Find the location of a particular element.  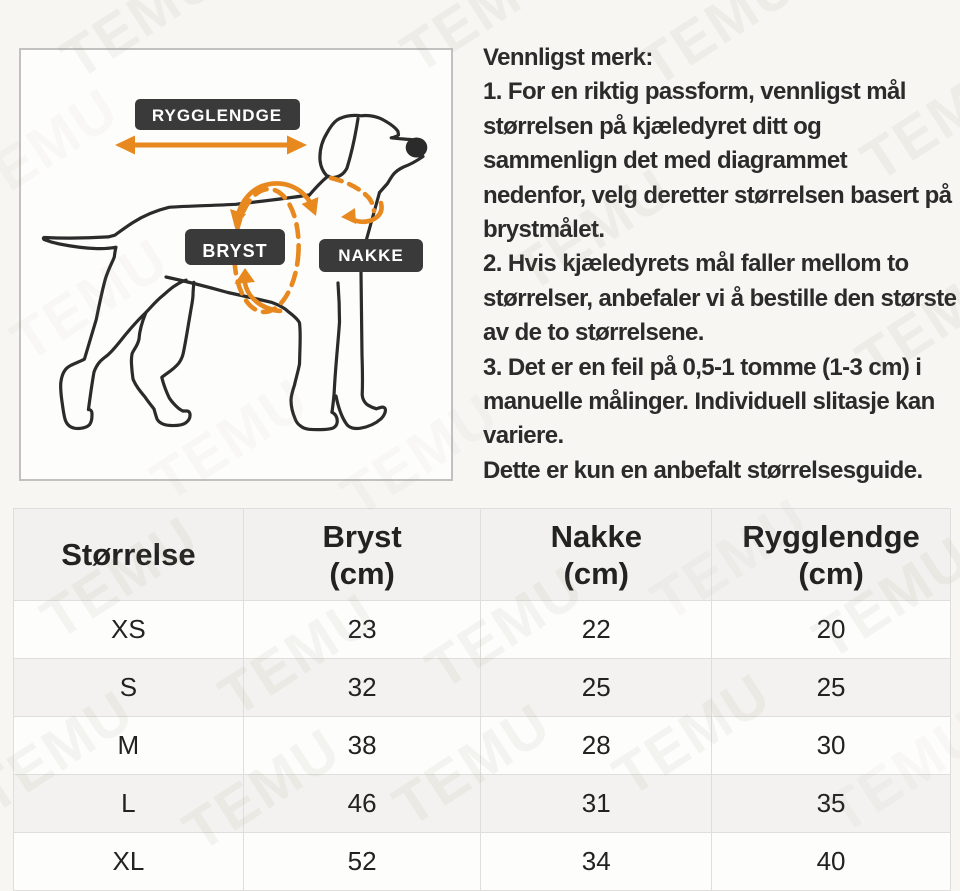

svg-text: BRYST is located at coordinates (234, 251).